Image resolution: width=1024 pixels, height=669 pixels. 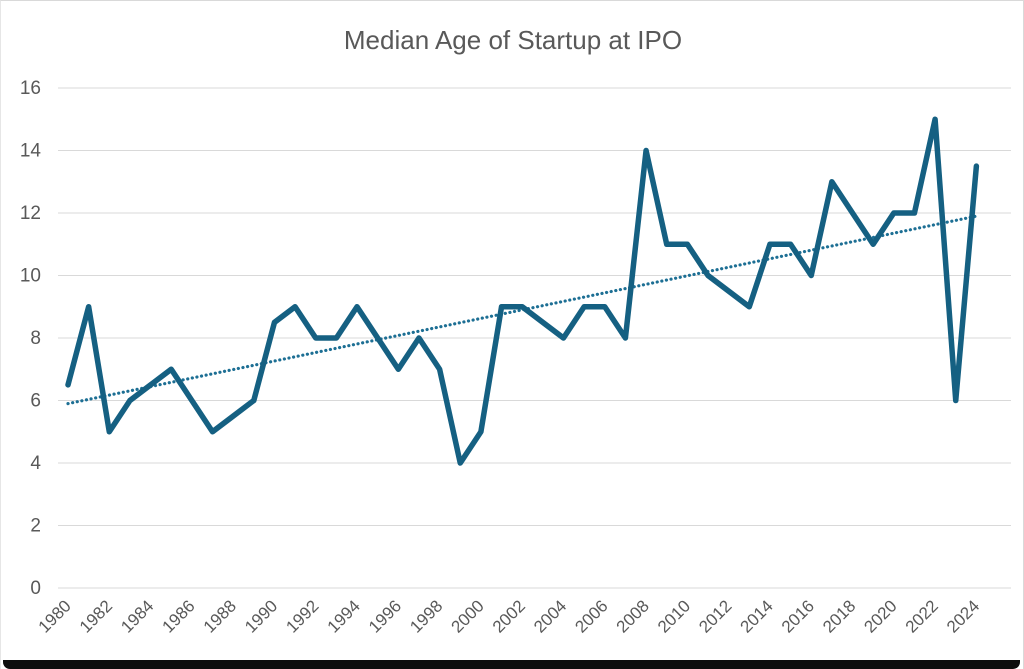 What do you see at coordinates (550, 616) in the screenshot?
I see `x-tick-label: 2004` at bounding box center [550, 616].